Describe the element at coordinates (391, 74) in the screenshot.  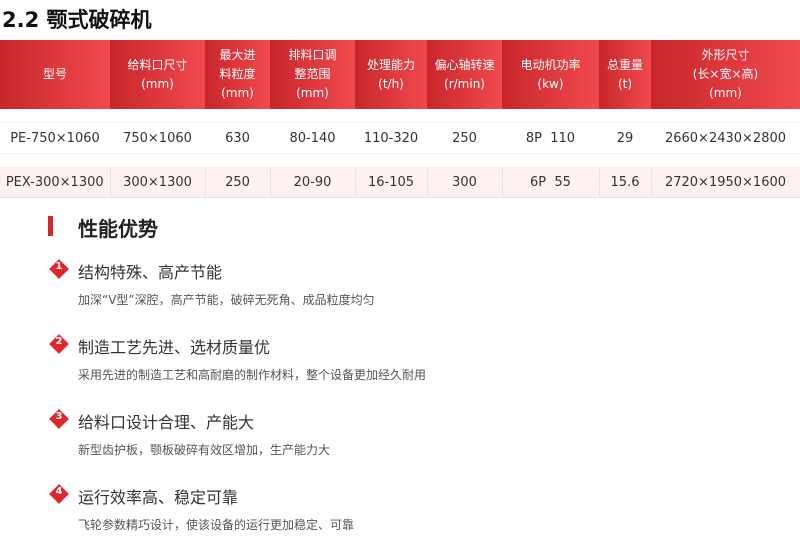
I see `column-header: 处理能力 (t/h)` at that location.